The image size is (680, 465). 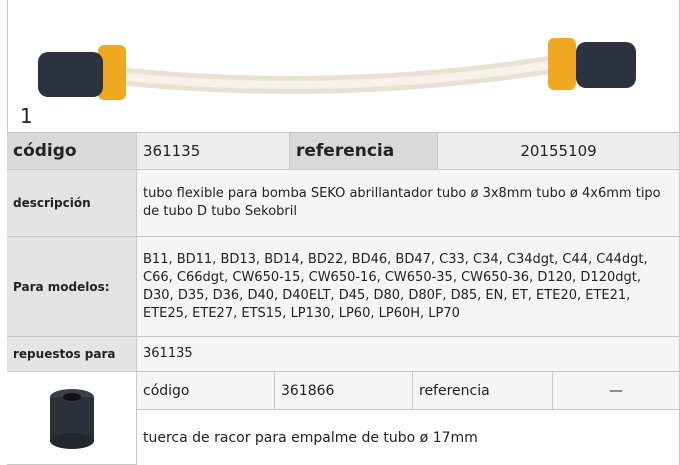 I want to click on value: —, so click(x=616, y=391).